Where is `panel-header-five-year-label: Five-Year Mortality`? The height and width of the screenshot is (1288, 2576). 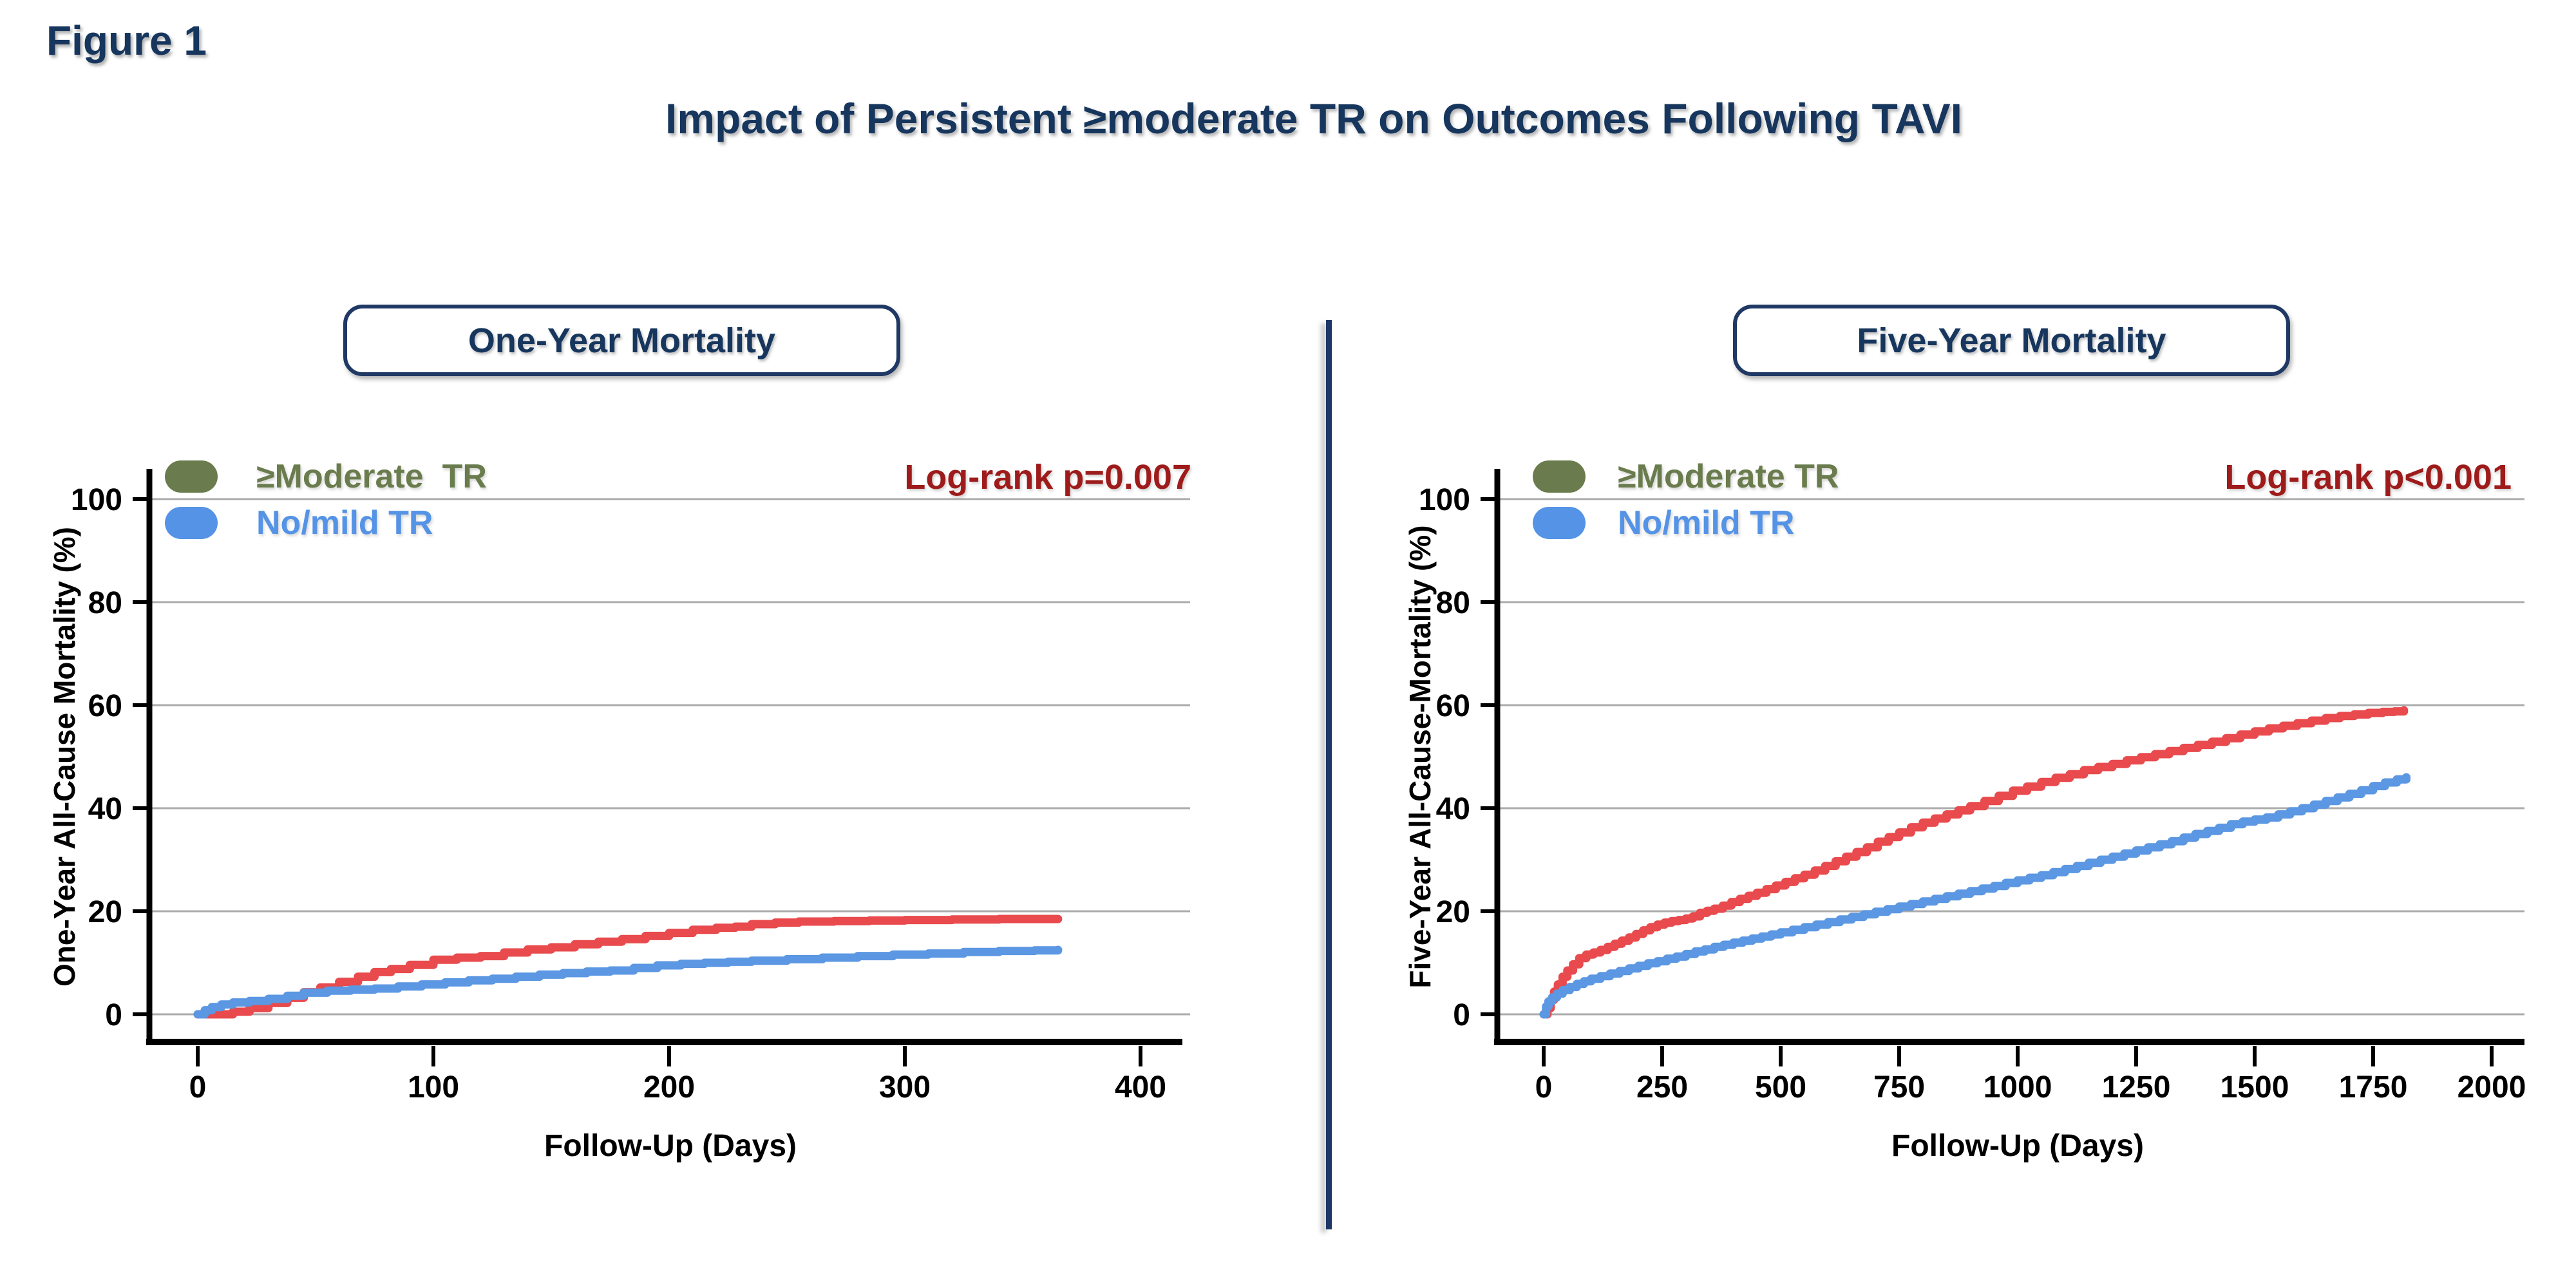 panel-header-five-year-label: Five-Year Mortality is located at coordinates (2012, 340).